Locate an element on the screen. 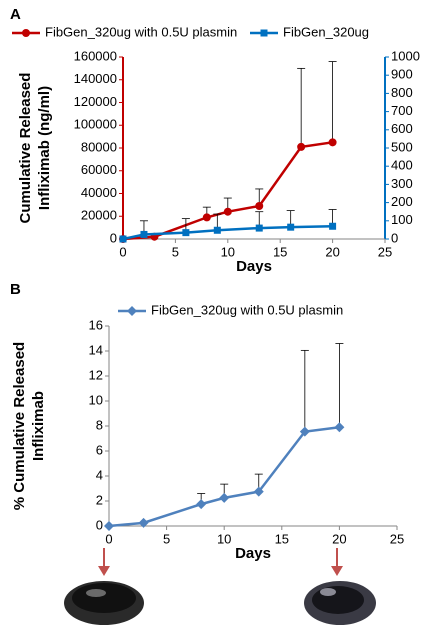 Image resolution: width=439 pixels, height=643 pixels. photo-left is located at coordinates (104, 586).